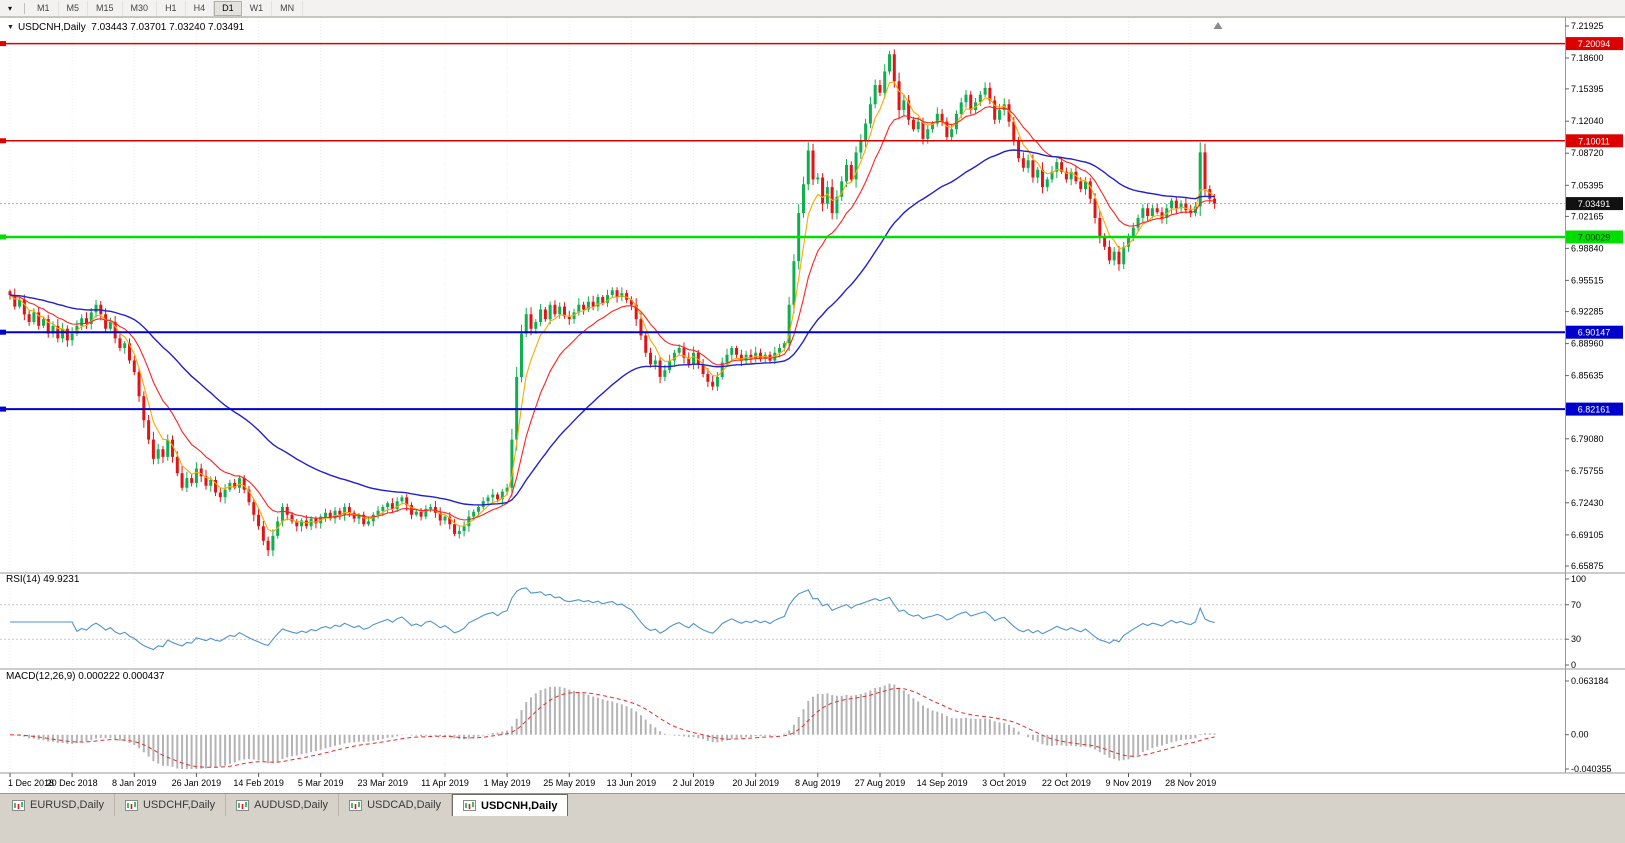 The width and height of the screenshot is (1625, 843). I want to click on svg-text: 1 May 2019, so click(507, 783).